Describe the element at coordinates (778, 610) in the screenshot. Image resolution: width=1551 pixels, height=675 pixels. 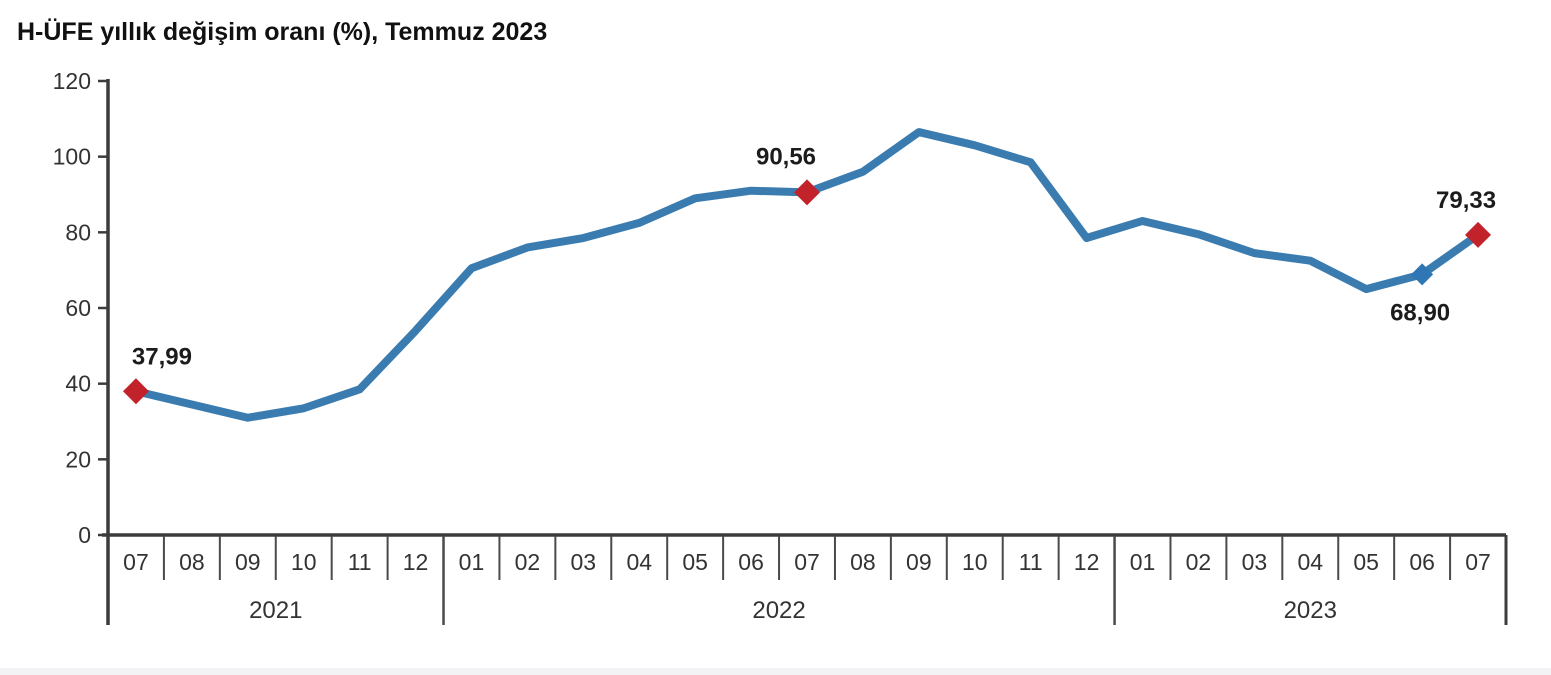
I see `x-year-label: 2022` at that location.